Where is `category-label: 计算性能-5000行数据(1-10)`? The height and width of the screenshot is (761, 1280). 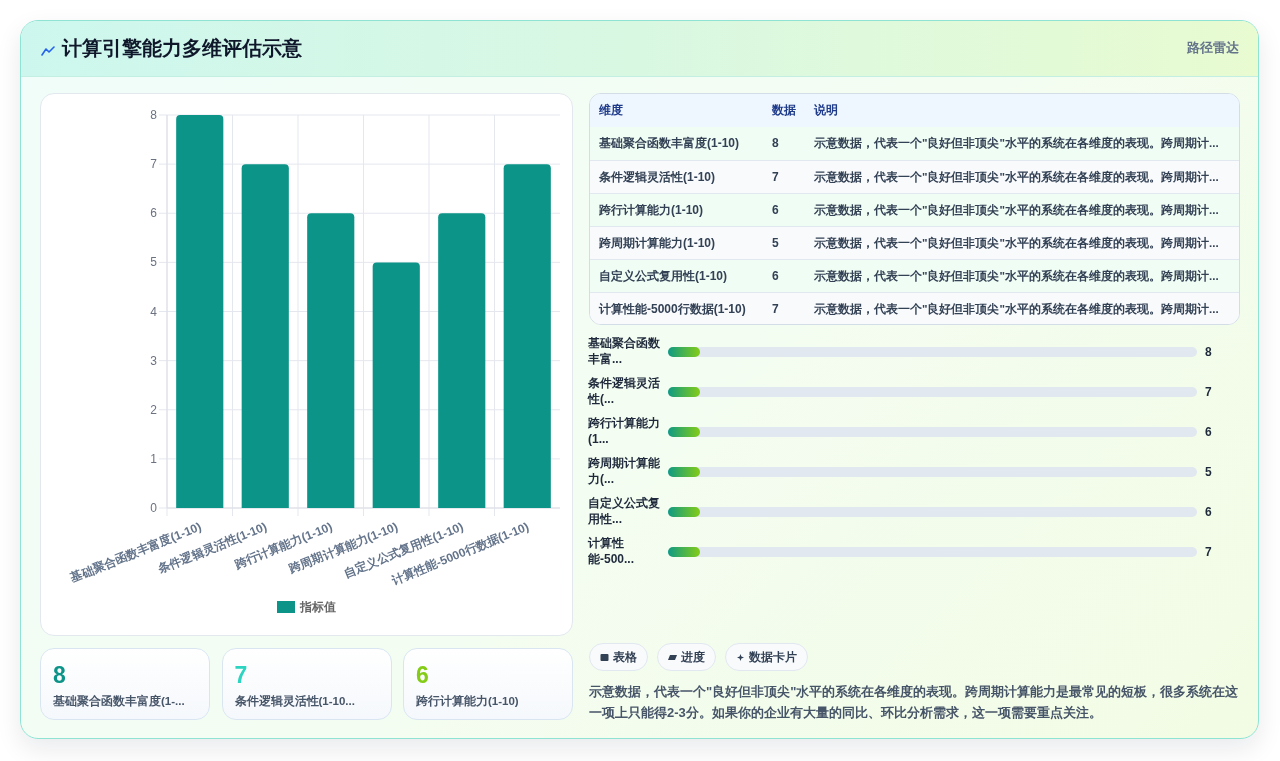 category-label: 计算性能-5000行数据(1-10) is located at coordinates (672, 309).